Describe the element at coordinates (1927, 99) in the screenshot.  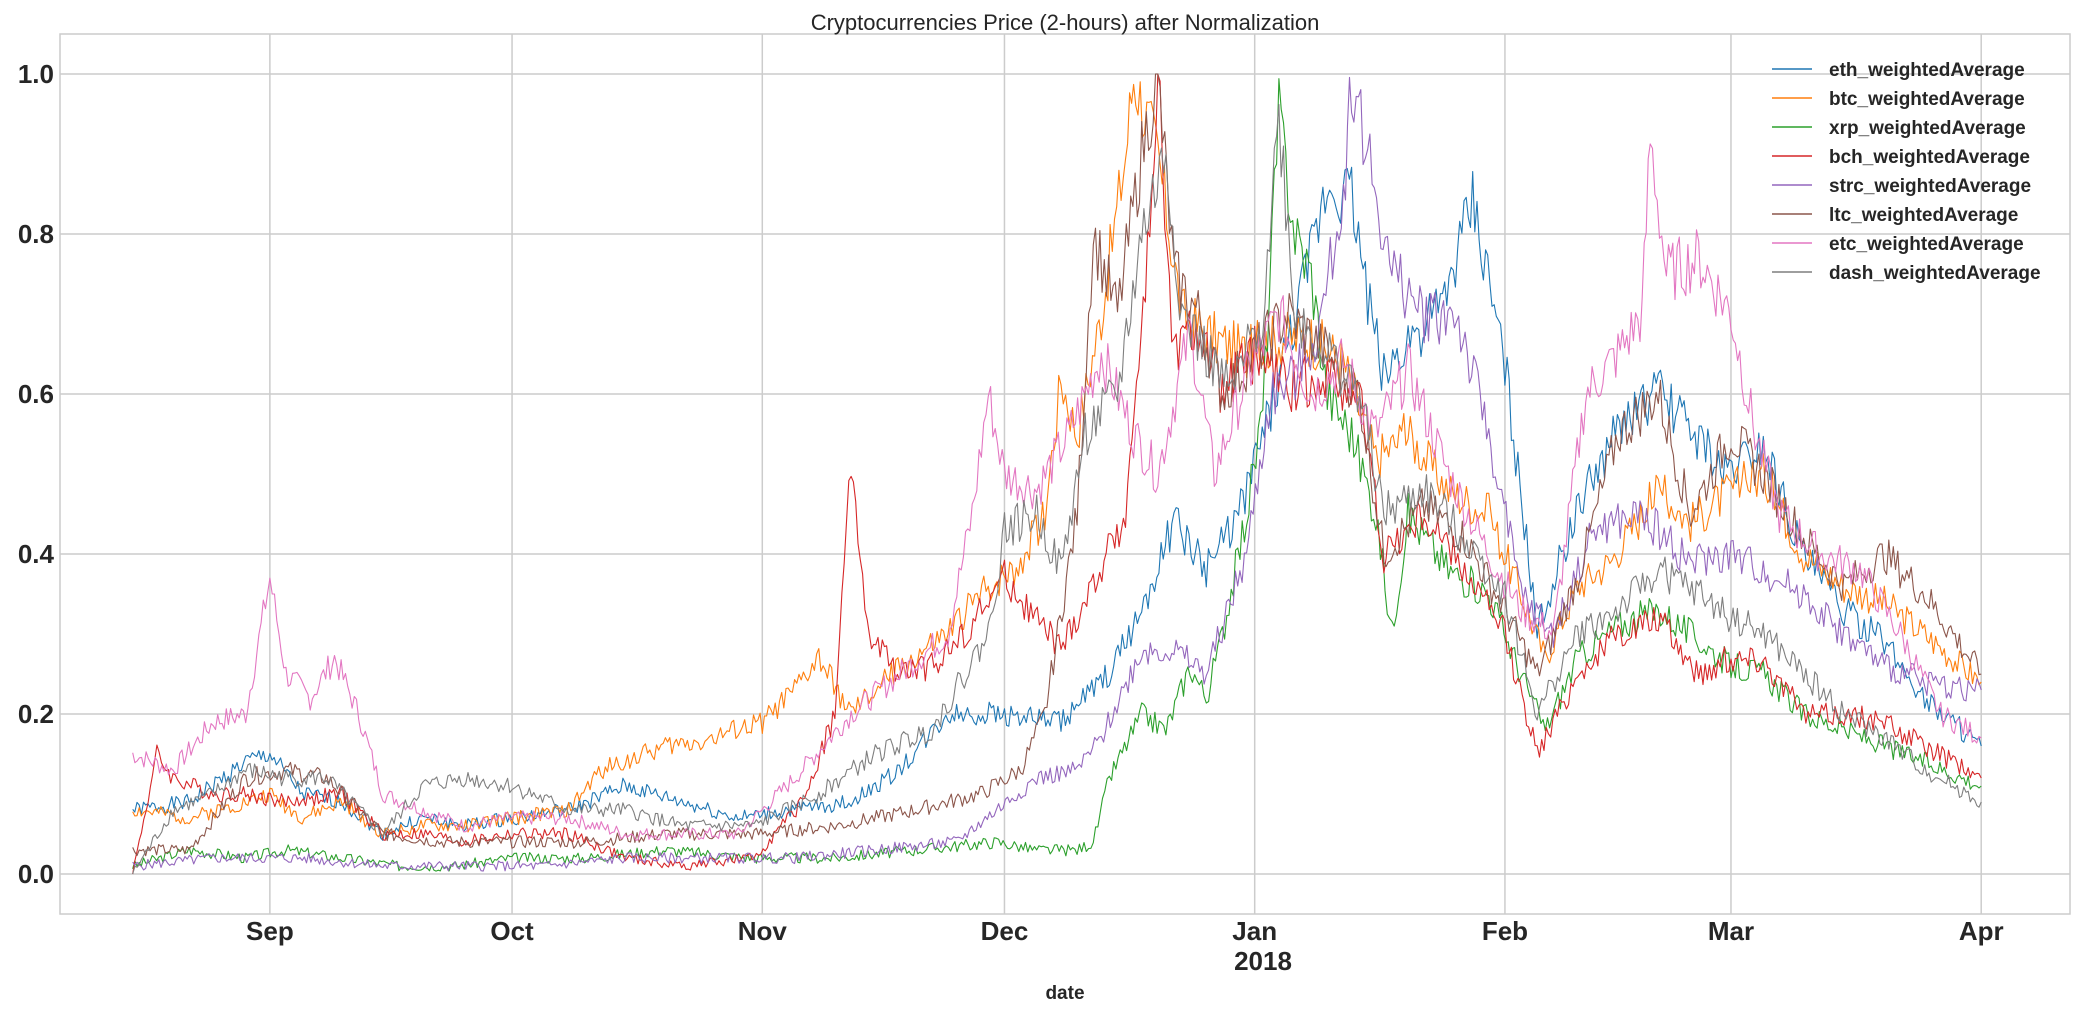
I see `legend-label: btc_weightedAverage` at that location.